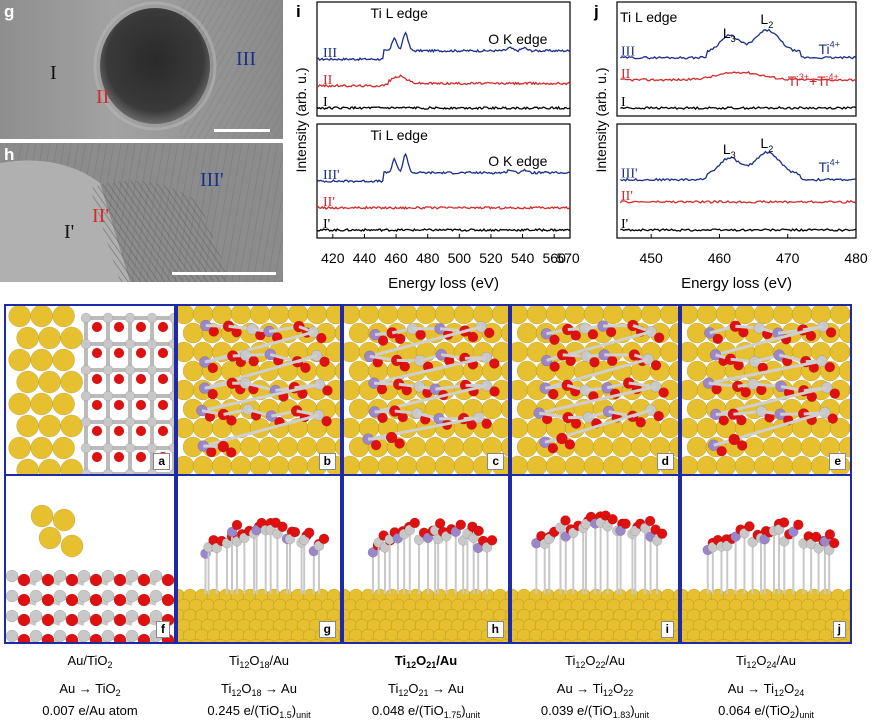 Image resolution: width=886 pixels, height=725 pixels. What do you see at coordinates (729, 150) in the screenshot?
I see `chart-j-l3-label: L3` at bounding box center [729, 150].